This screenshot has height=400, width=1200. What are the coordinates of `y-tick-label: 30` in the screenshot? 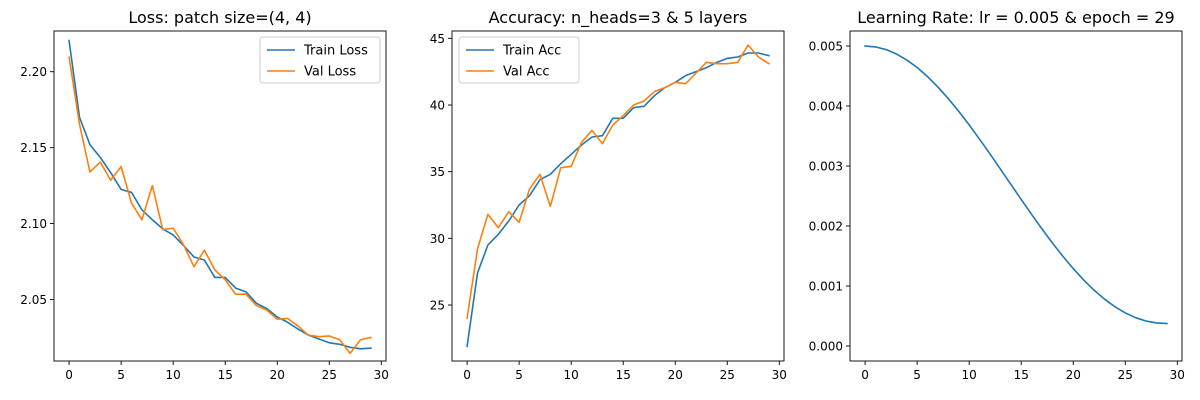 It's located at (437, 239).